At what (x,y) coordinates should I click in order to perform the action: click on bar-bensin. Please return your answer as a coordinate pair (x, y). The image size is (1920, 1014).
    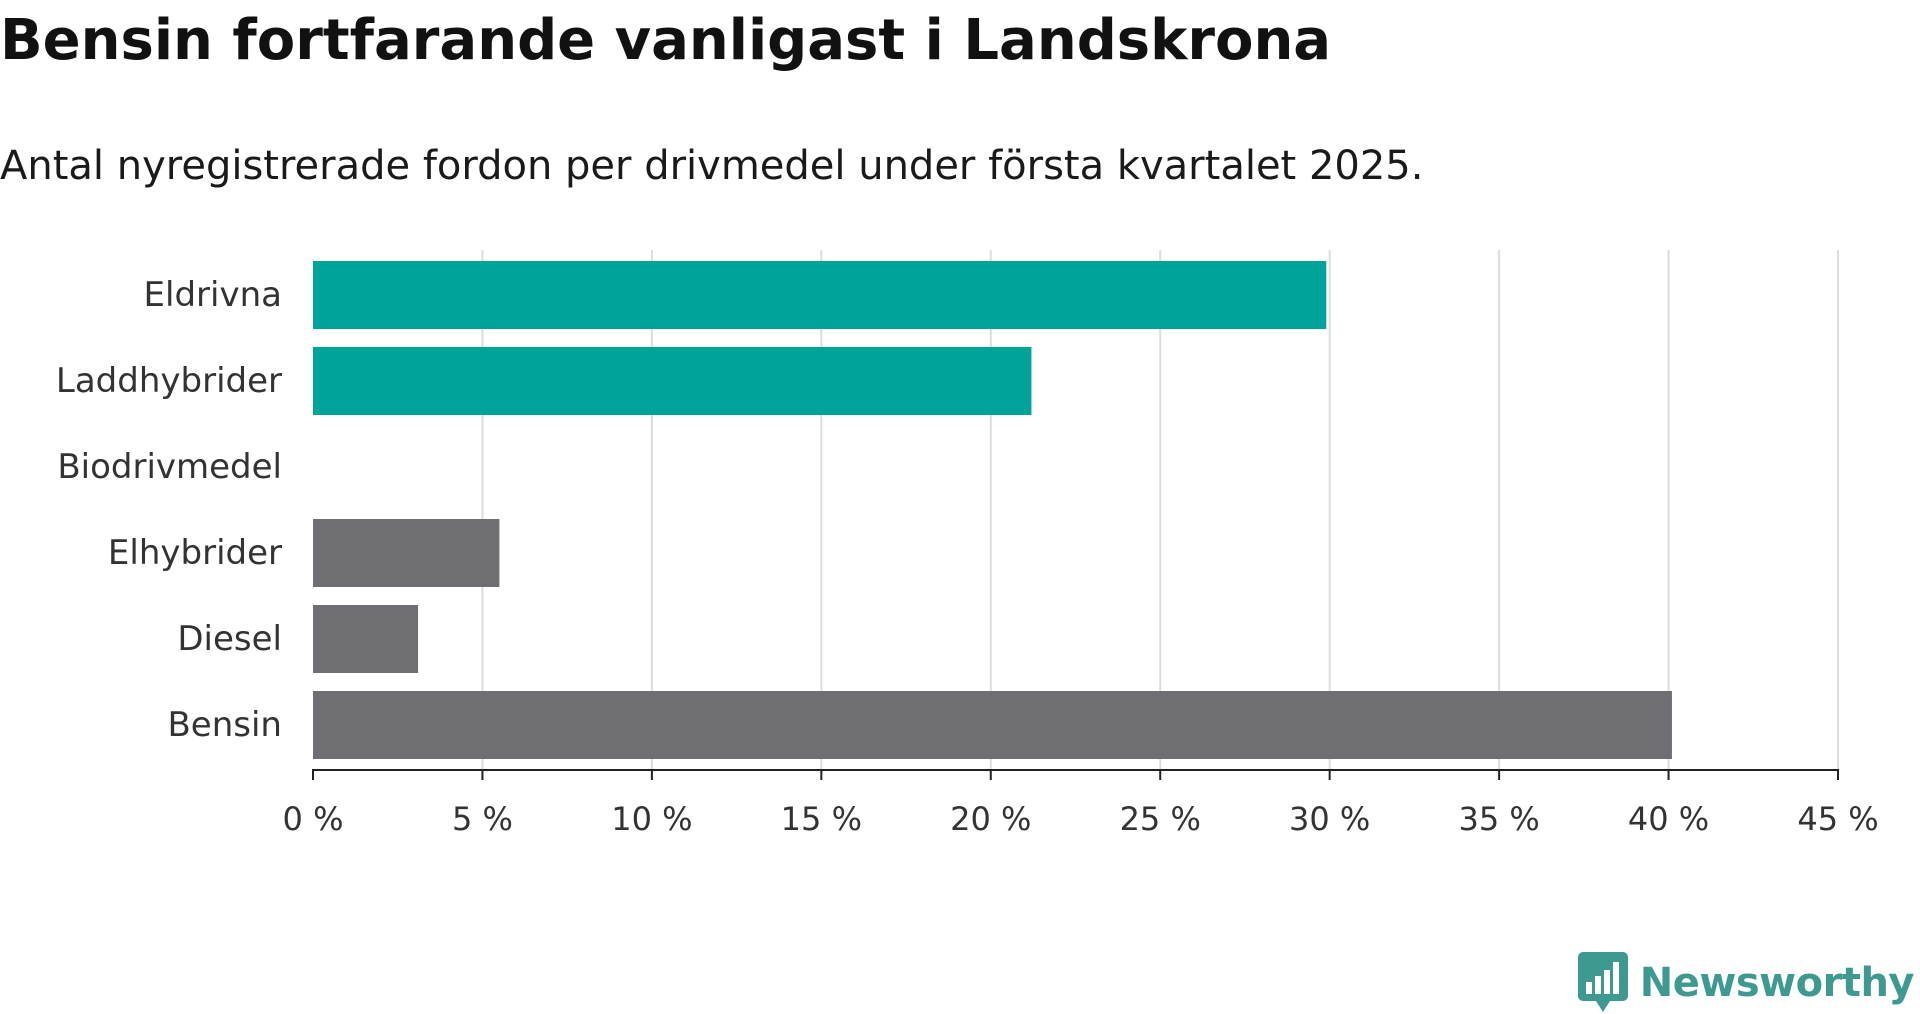
    Looking at the image, I should click on (992, 725).